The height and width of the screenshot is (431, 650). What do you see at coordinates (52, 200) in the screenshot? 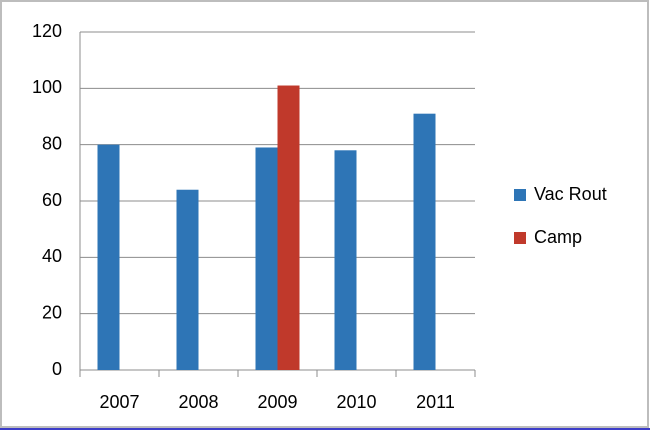
I see `y-tick-label: 60` at bounding box center [52, 200].